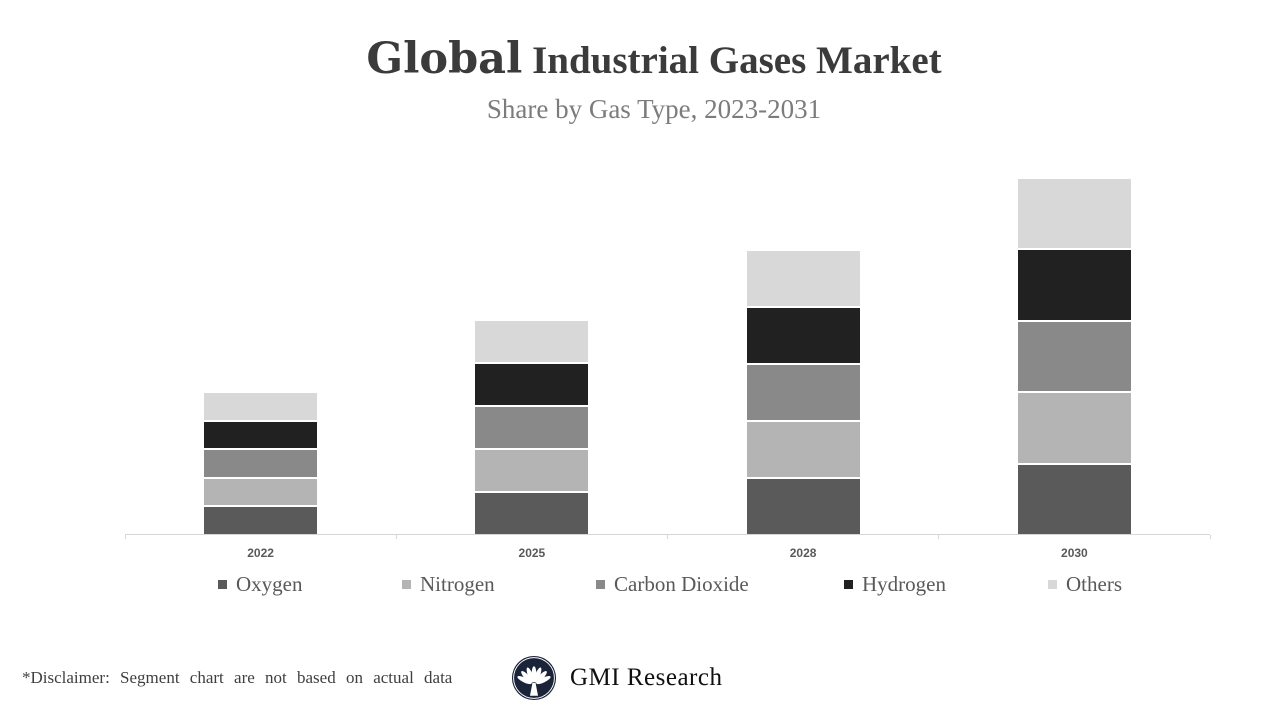  I want to click on legend-item-hydrogen: Hydrogen, so click(895, 584).